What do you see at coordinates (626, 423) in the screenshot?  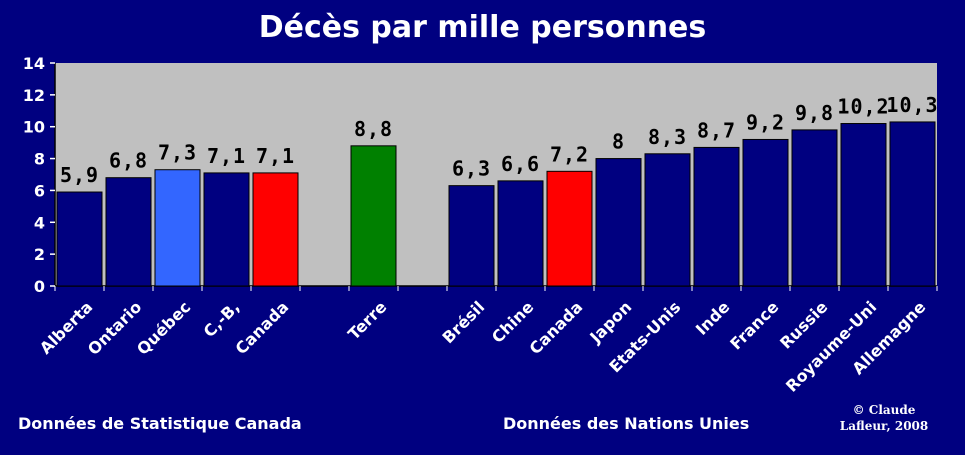 I see `right-source-note: Données des Nations Unies` at bounding box center [626, 423].